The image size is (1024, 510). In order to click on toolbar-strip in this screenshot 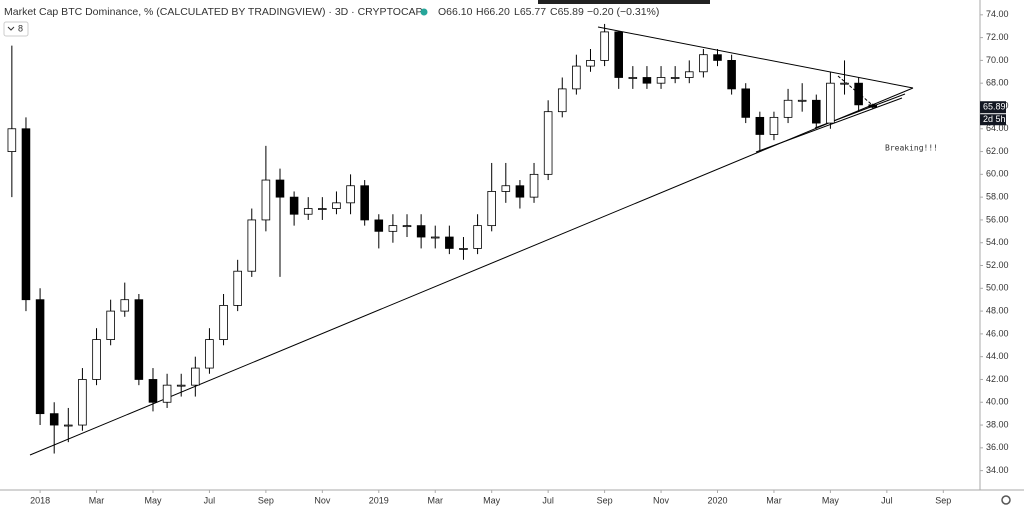, I will do `click(624, 2)`.